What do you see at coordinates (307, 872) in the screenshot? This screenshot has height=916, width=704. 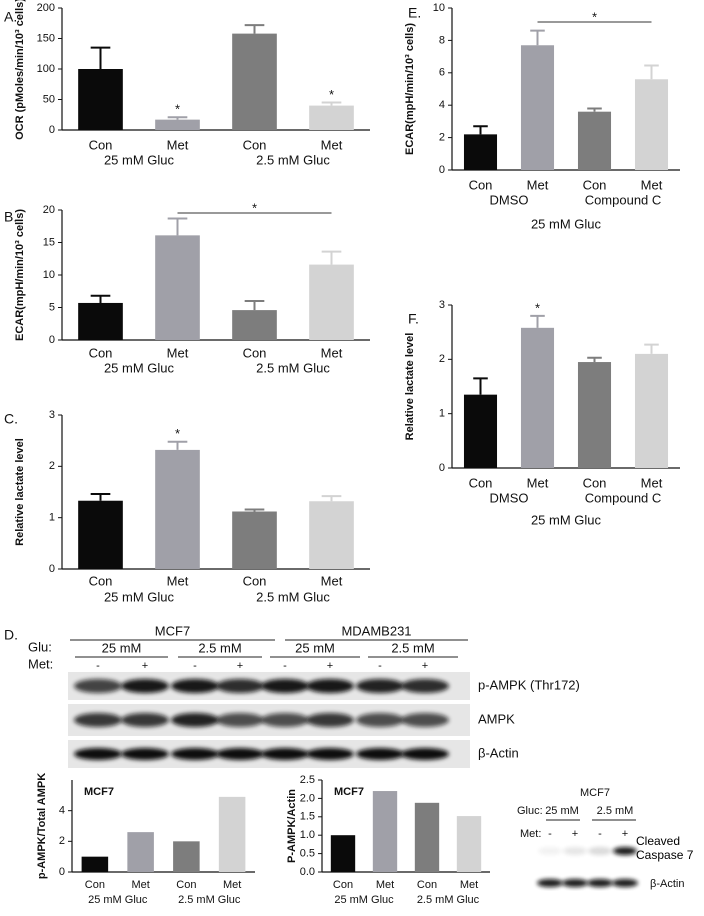 I see `y-tick-label: 0.0` at bounding box center [307, 872].